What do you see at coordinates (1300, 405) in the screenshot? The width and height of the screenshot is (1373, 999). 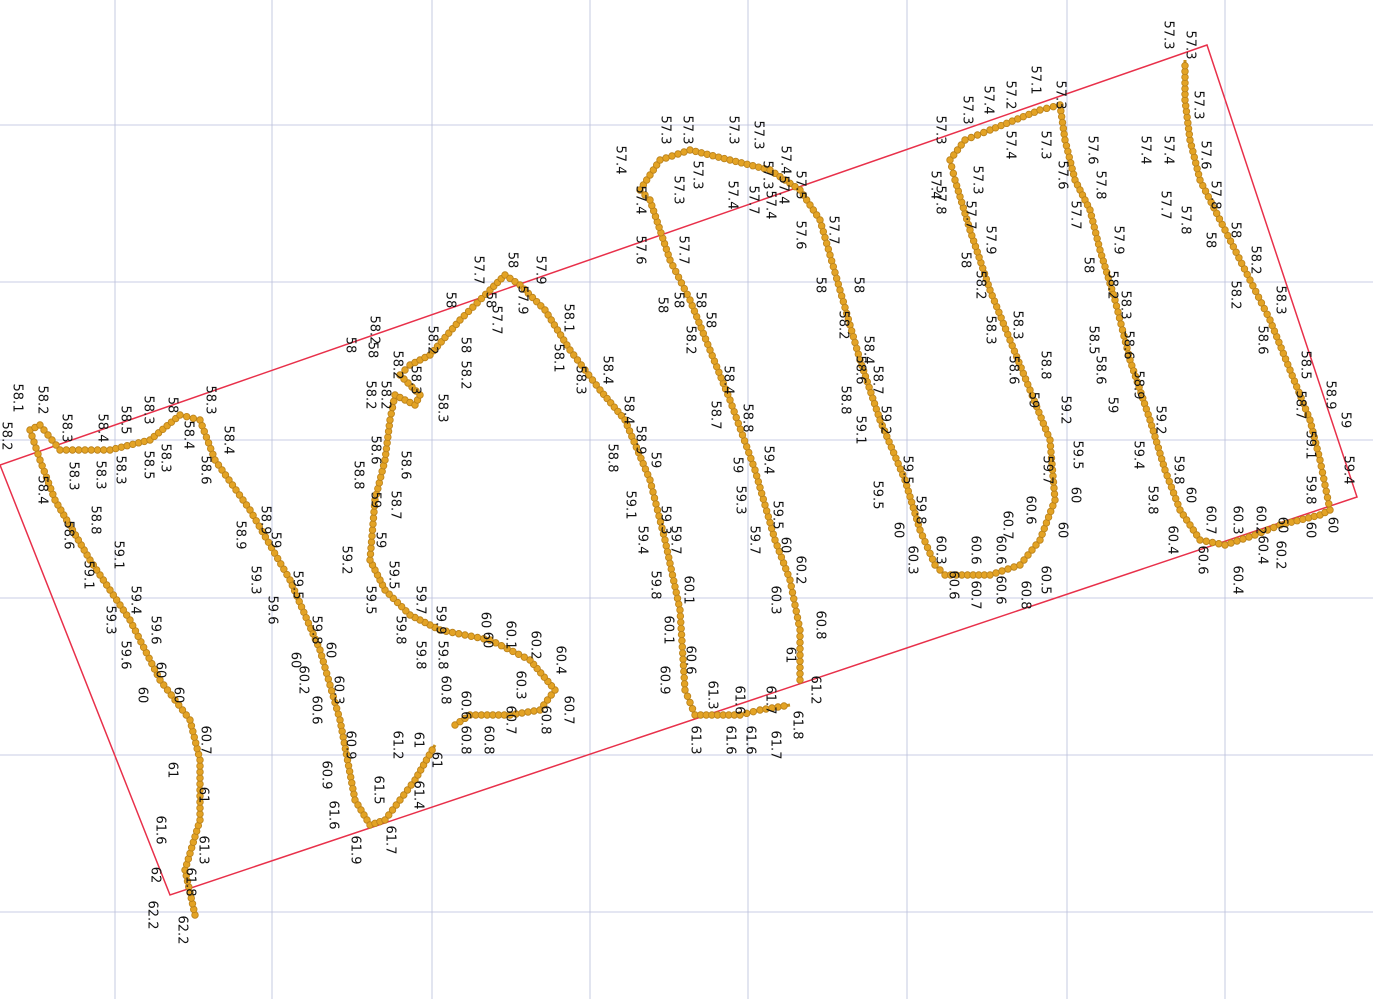 I see `elevation-label: 58.7` at bounding box center [1300, 405].